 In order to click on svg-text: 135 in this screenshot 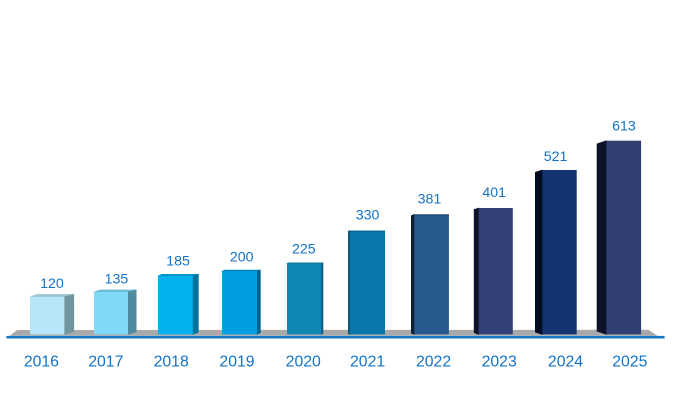, I will do `click(117, 279)`.